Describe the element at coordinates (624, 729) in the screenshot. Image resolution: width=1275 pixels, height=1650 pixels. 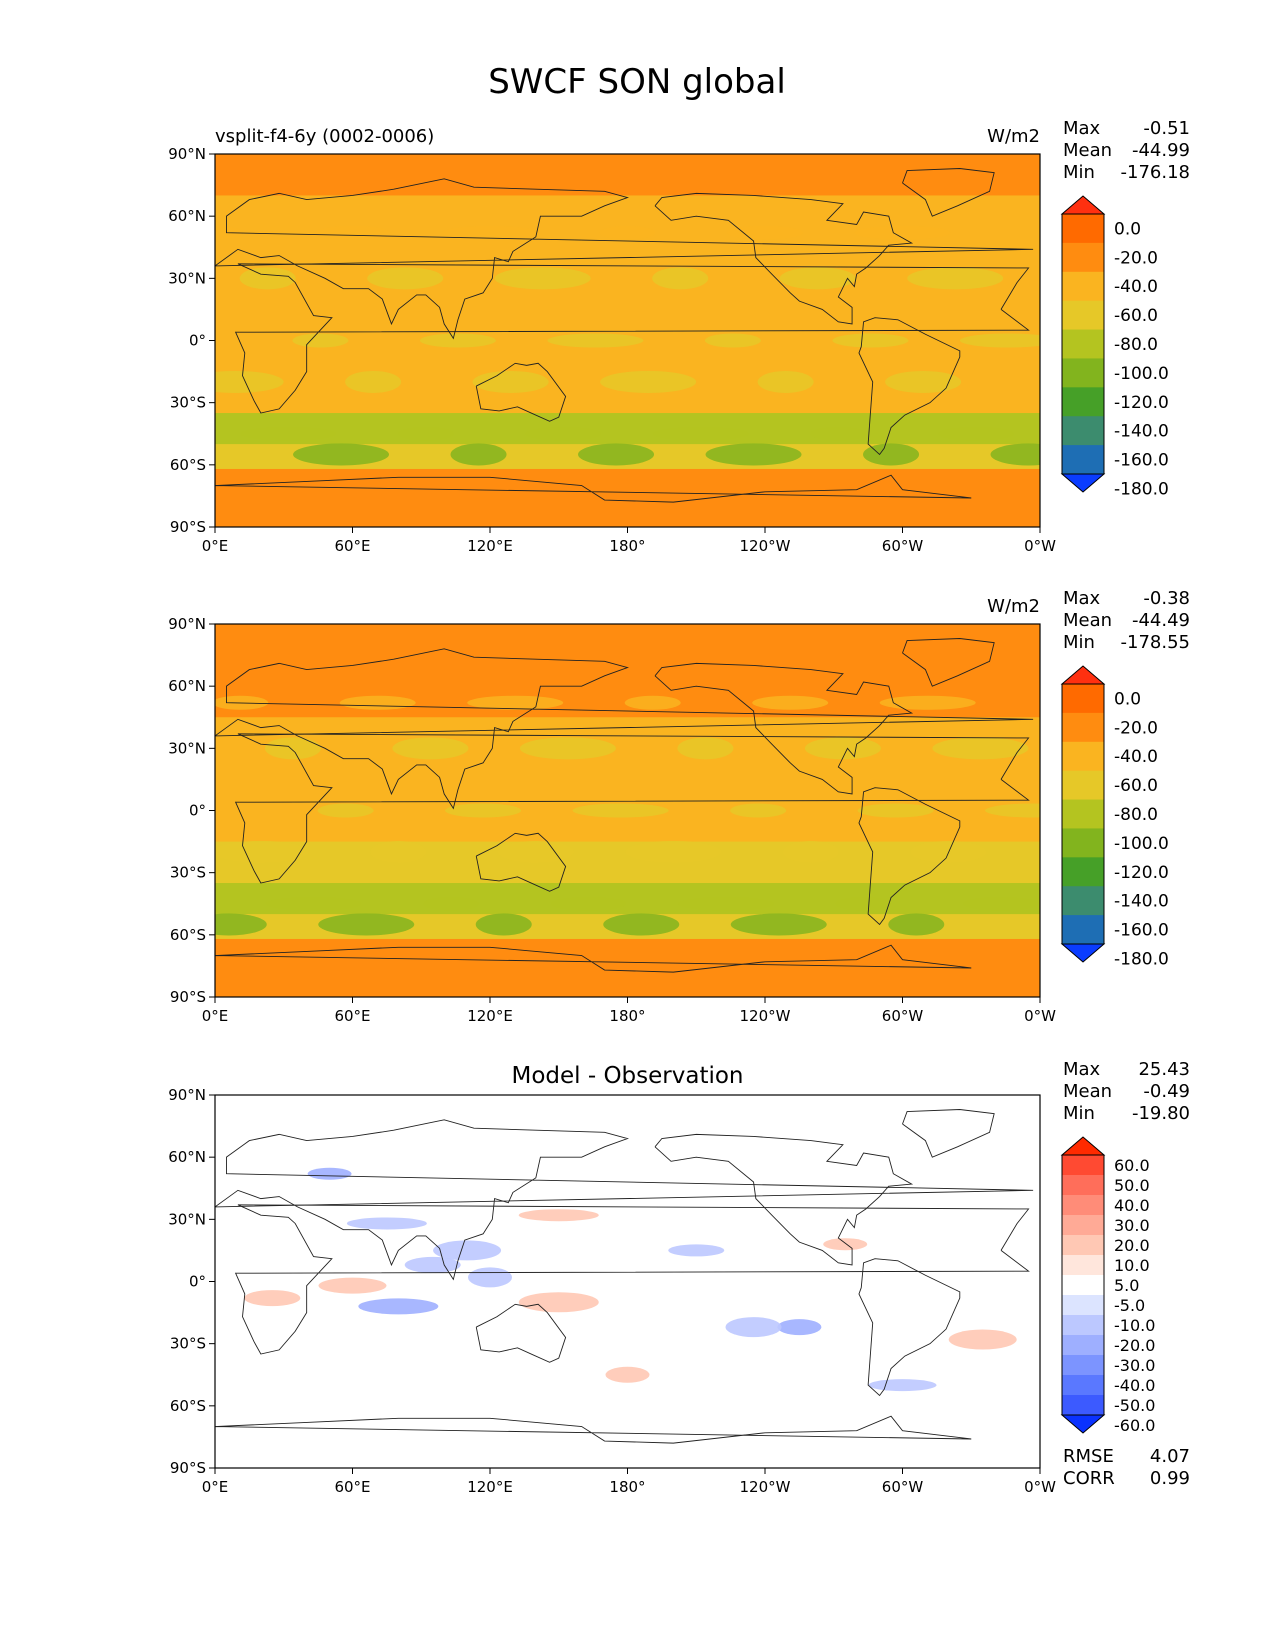
I see `coastline-eurasia` at that location.